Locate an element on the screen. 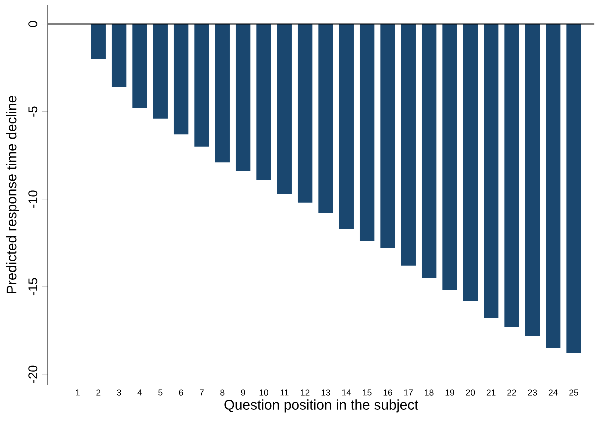 The height and width of the screenshot is (430, 595). y-tick-label: 0 is located at coordinates (33, 24).